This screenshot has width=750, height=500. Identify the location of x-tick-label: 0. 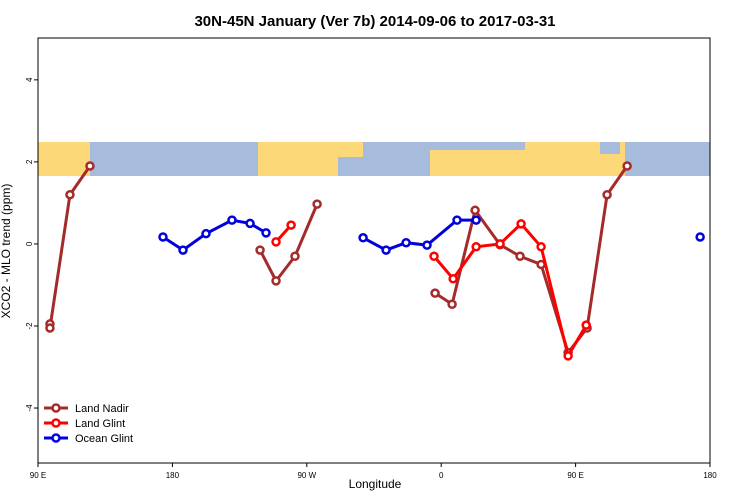
(441, 475).